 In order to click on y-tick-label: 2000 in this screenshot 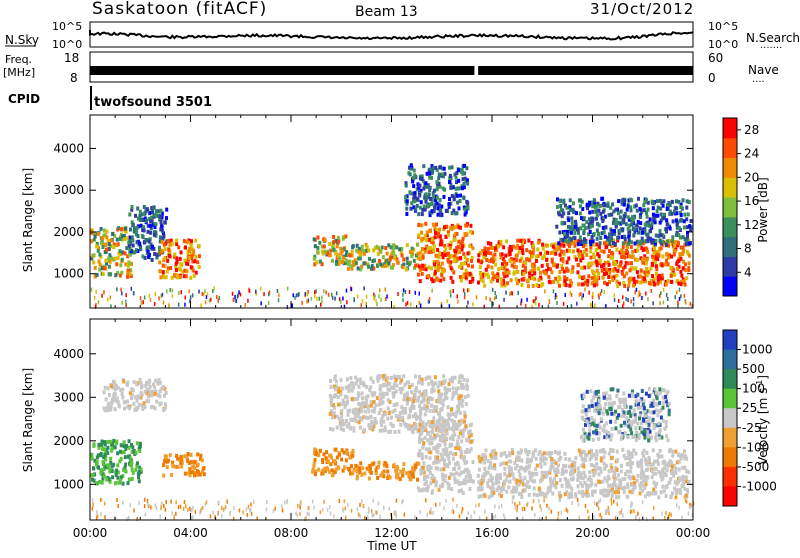, I will do `click(68, 232)`.